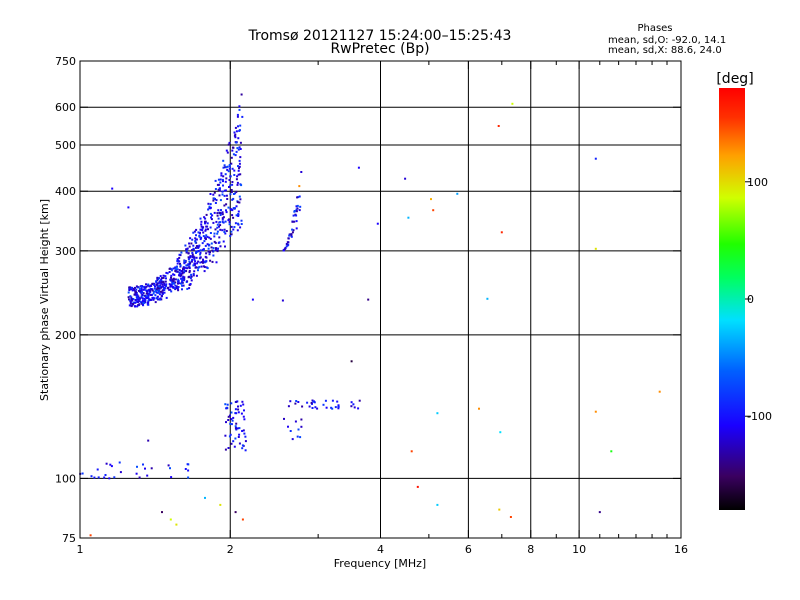 The height and width of the screenshot is (600, 800). What do you see at coordinates (732, 299) in the screenshot?
I see `colorbar` at bounding box center [732, 299].